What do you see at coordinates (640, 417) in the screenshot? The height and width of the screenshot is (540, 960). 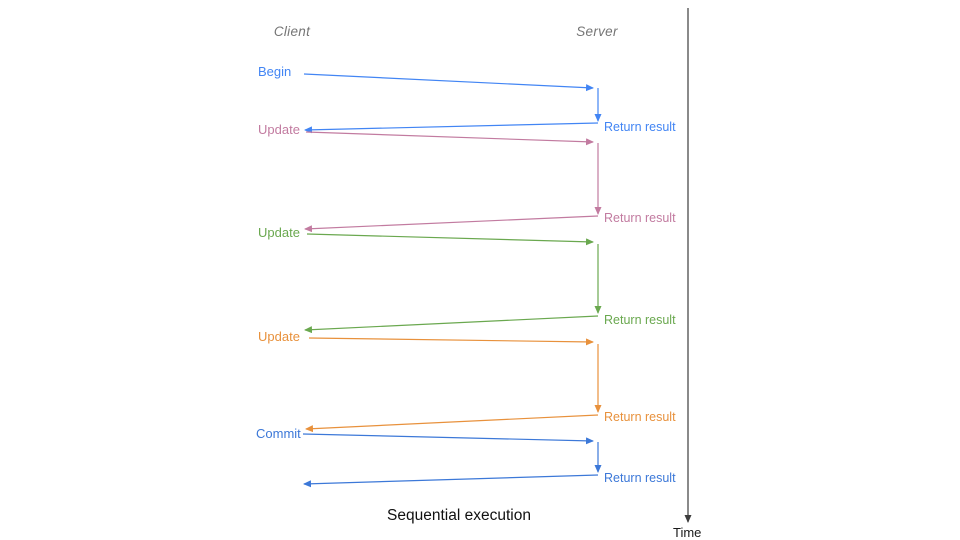 I see `call-3-return-label: Return result` at bounding box center [640, 417].